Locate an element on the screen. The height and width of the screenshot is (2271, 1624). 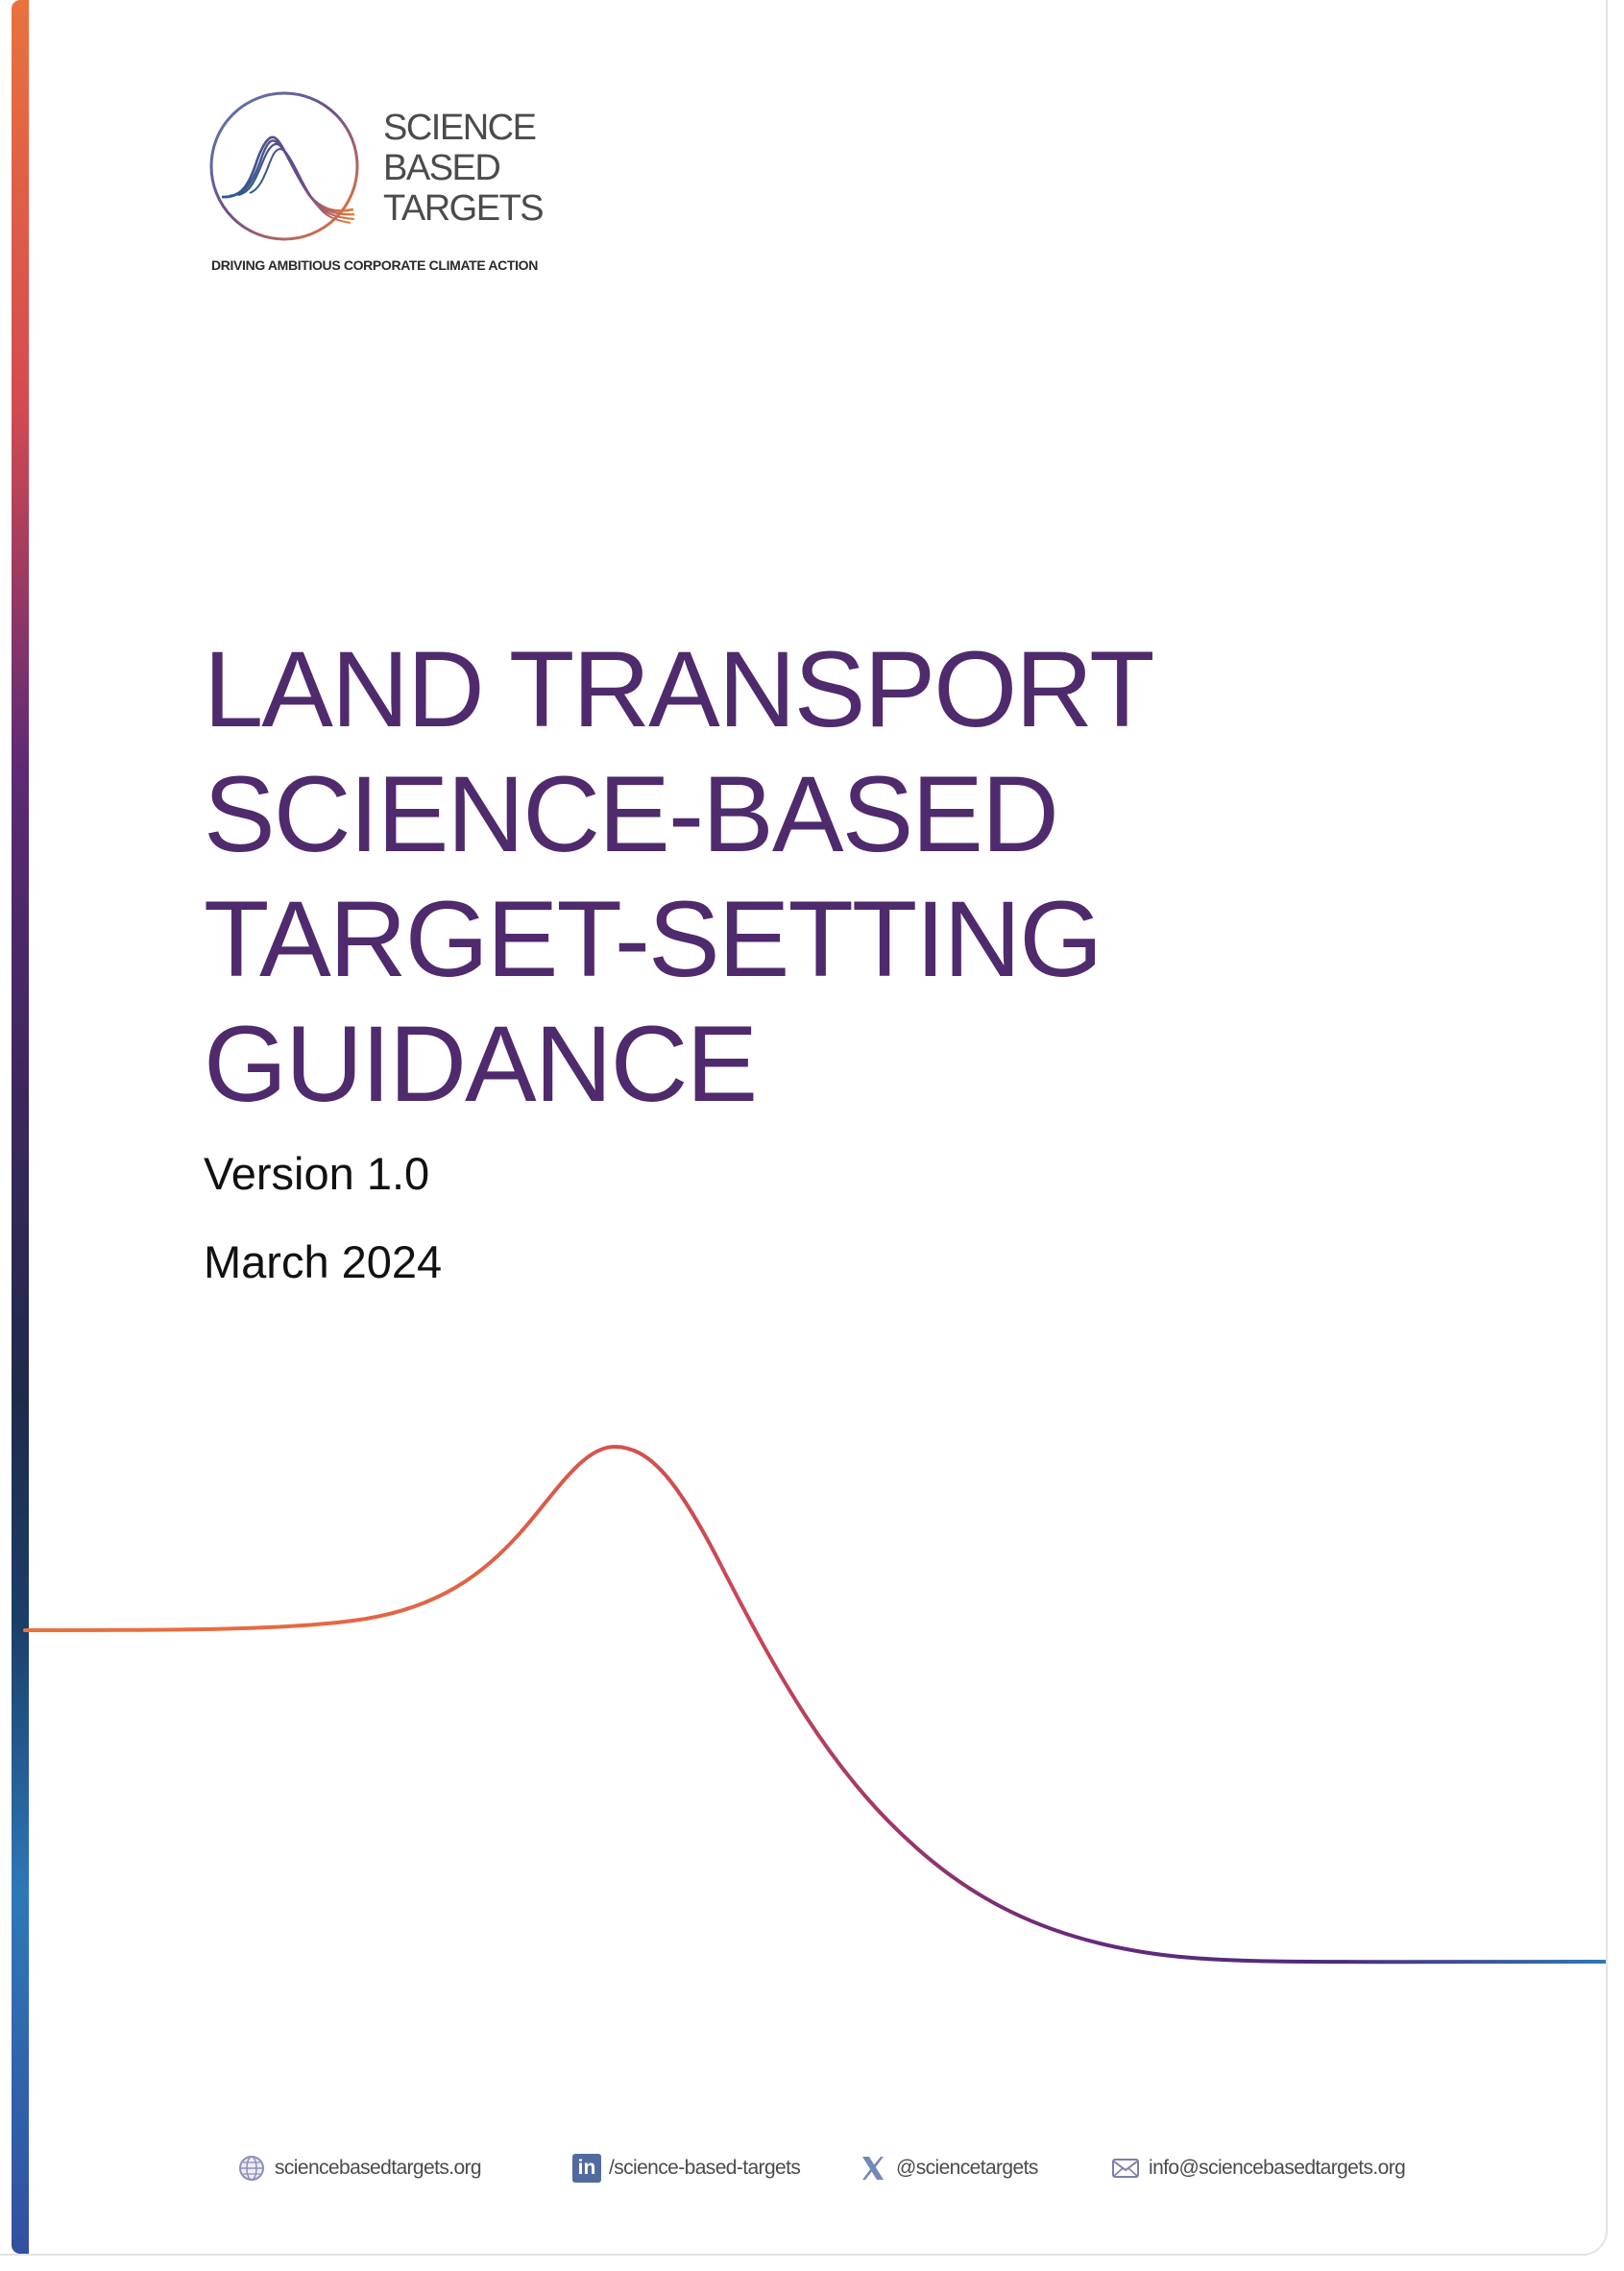
logo-wordmark: SCIENCE BASED TARGETS is located at coordinates (464, 168).